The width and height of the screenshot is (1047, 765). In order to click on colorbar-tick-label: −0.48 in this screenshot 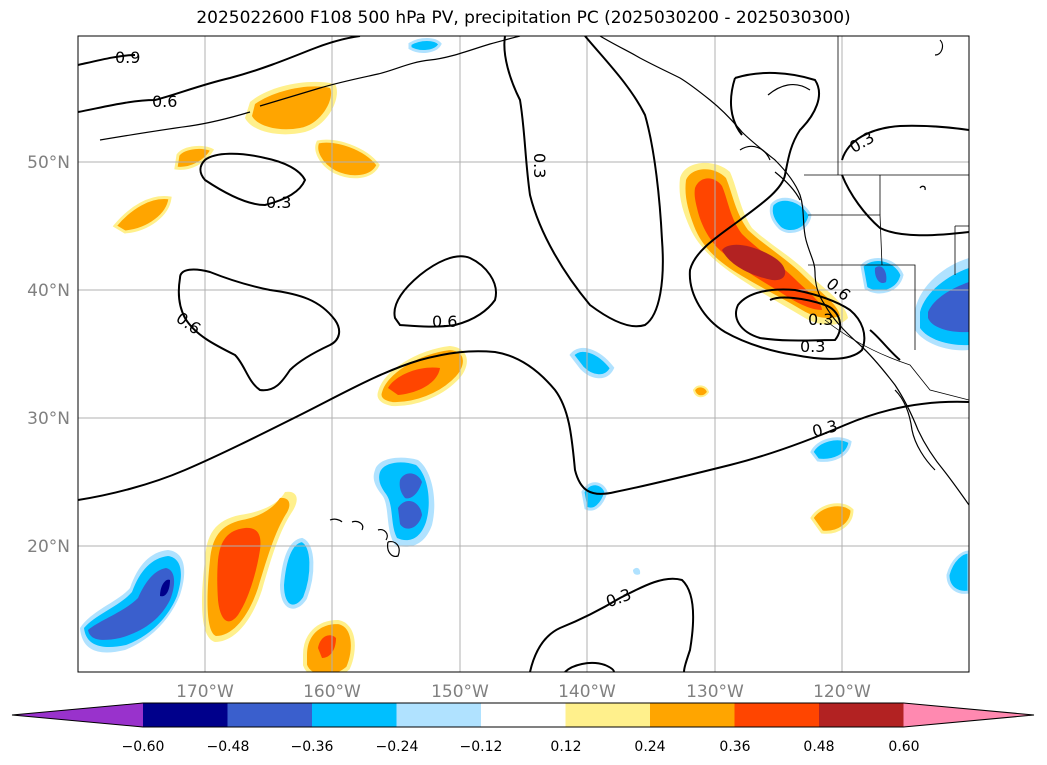, I will do `click(228, 747)`.